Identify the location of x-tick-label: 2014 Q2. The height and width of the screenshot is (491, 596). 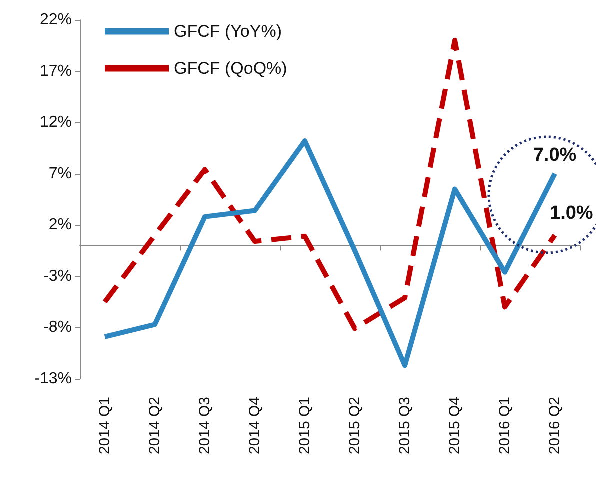
(155, 426).